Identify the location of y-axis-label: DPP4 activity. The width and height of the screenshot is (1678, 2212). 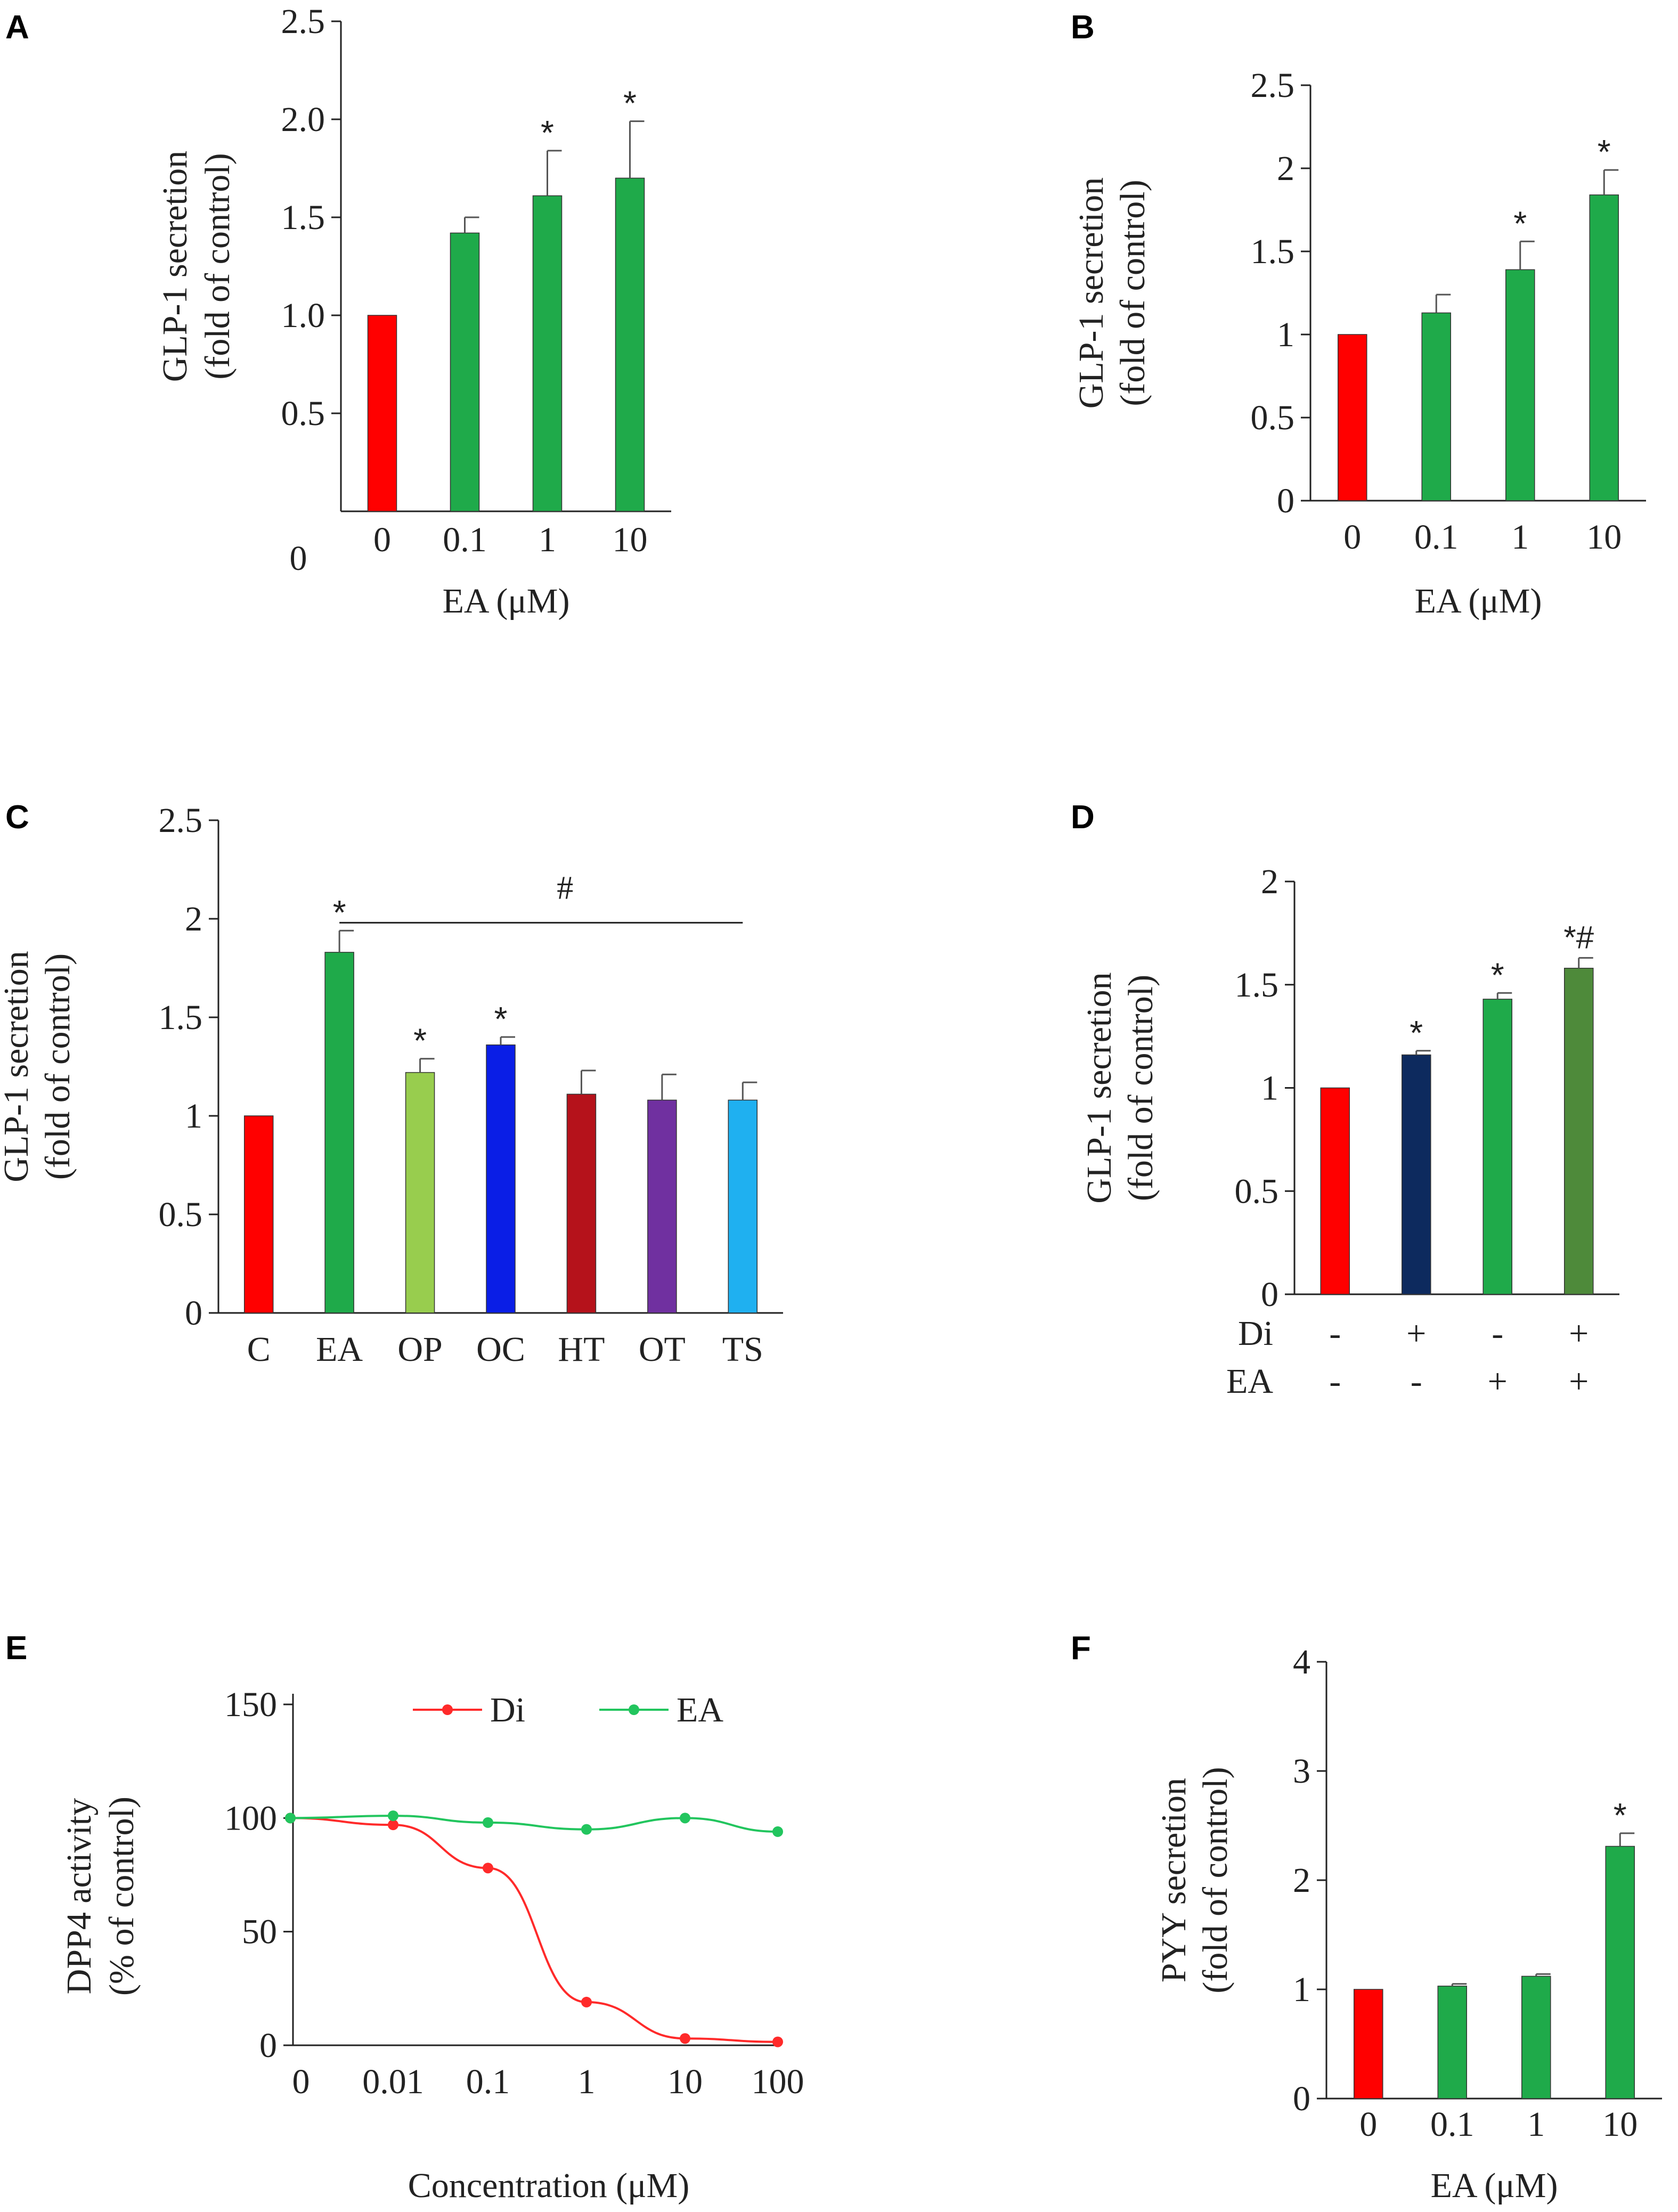
(79, 1896).